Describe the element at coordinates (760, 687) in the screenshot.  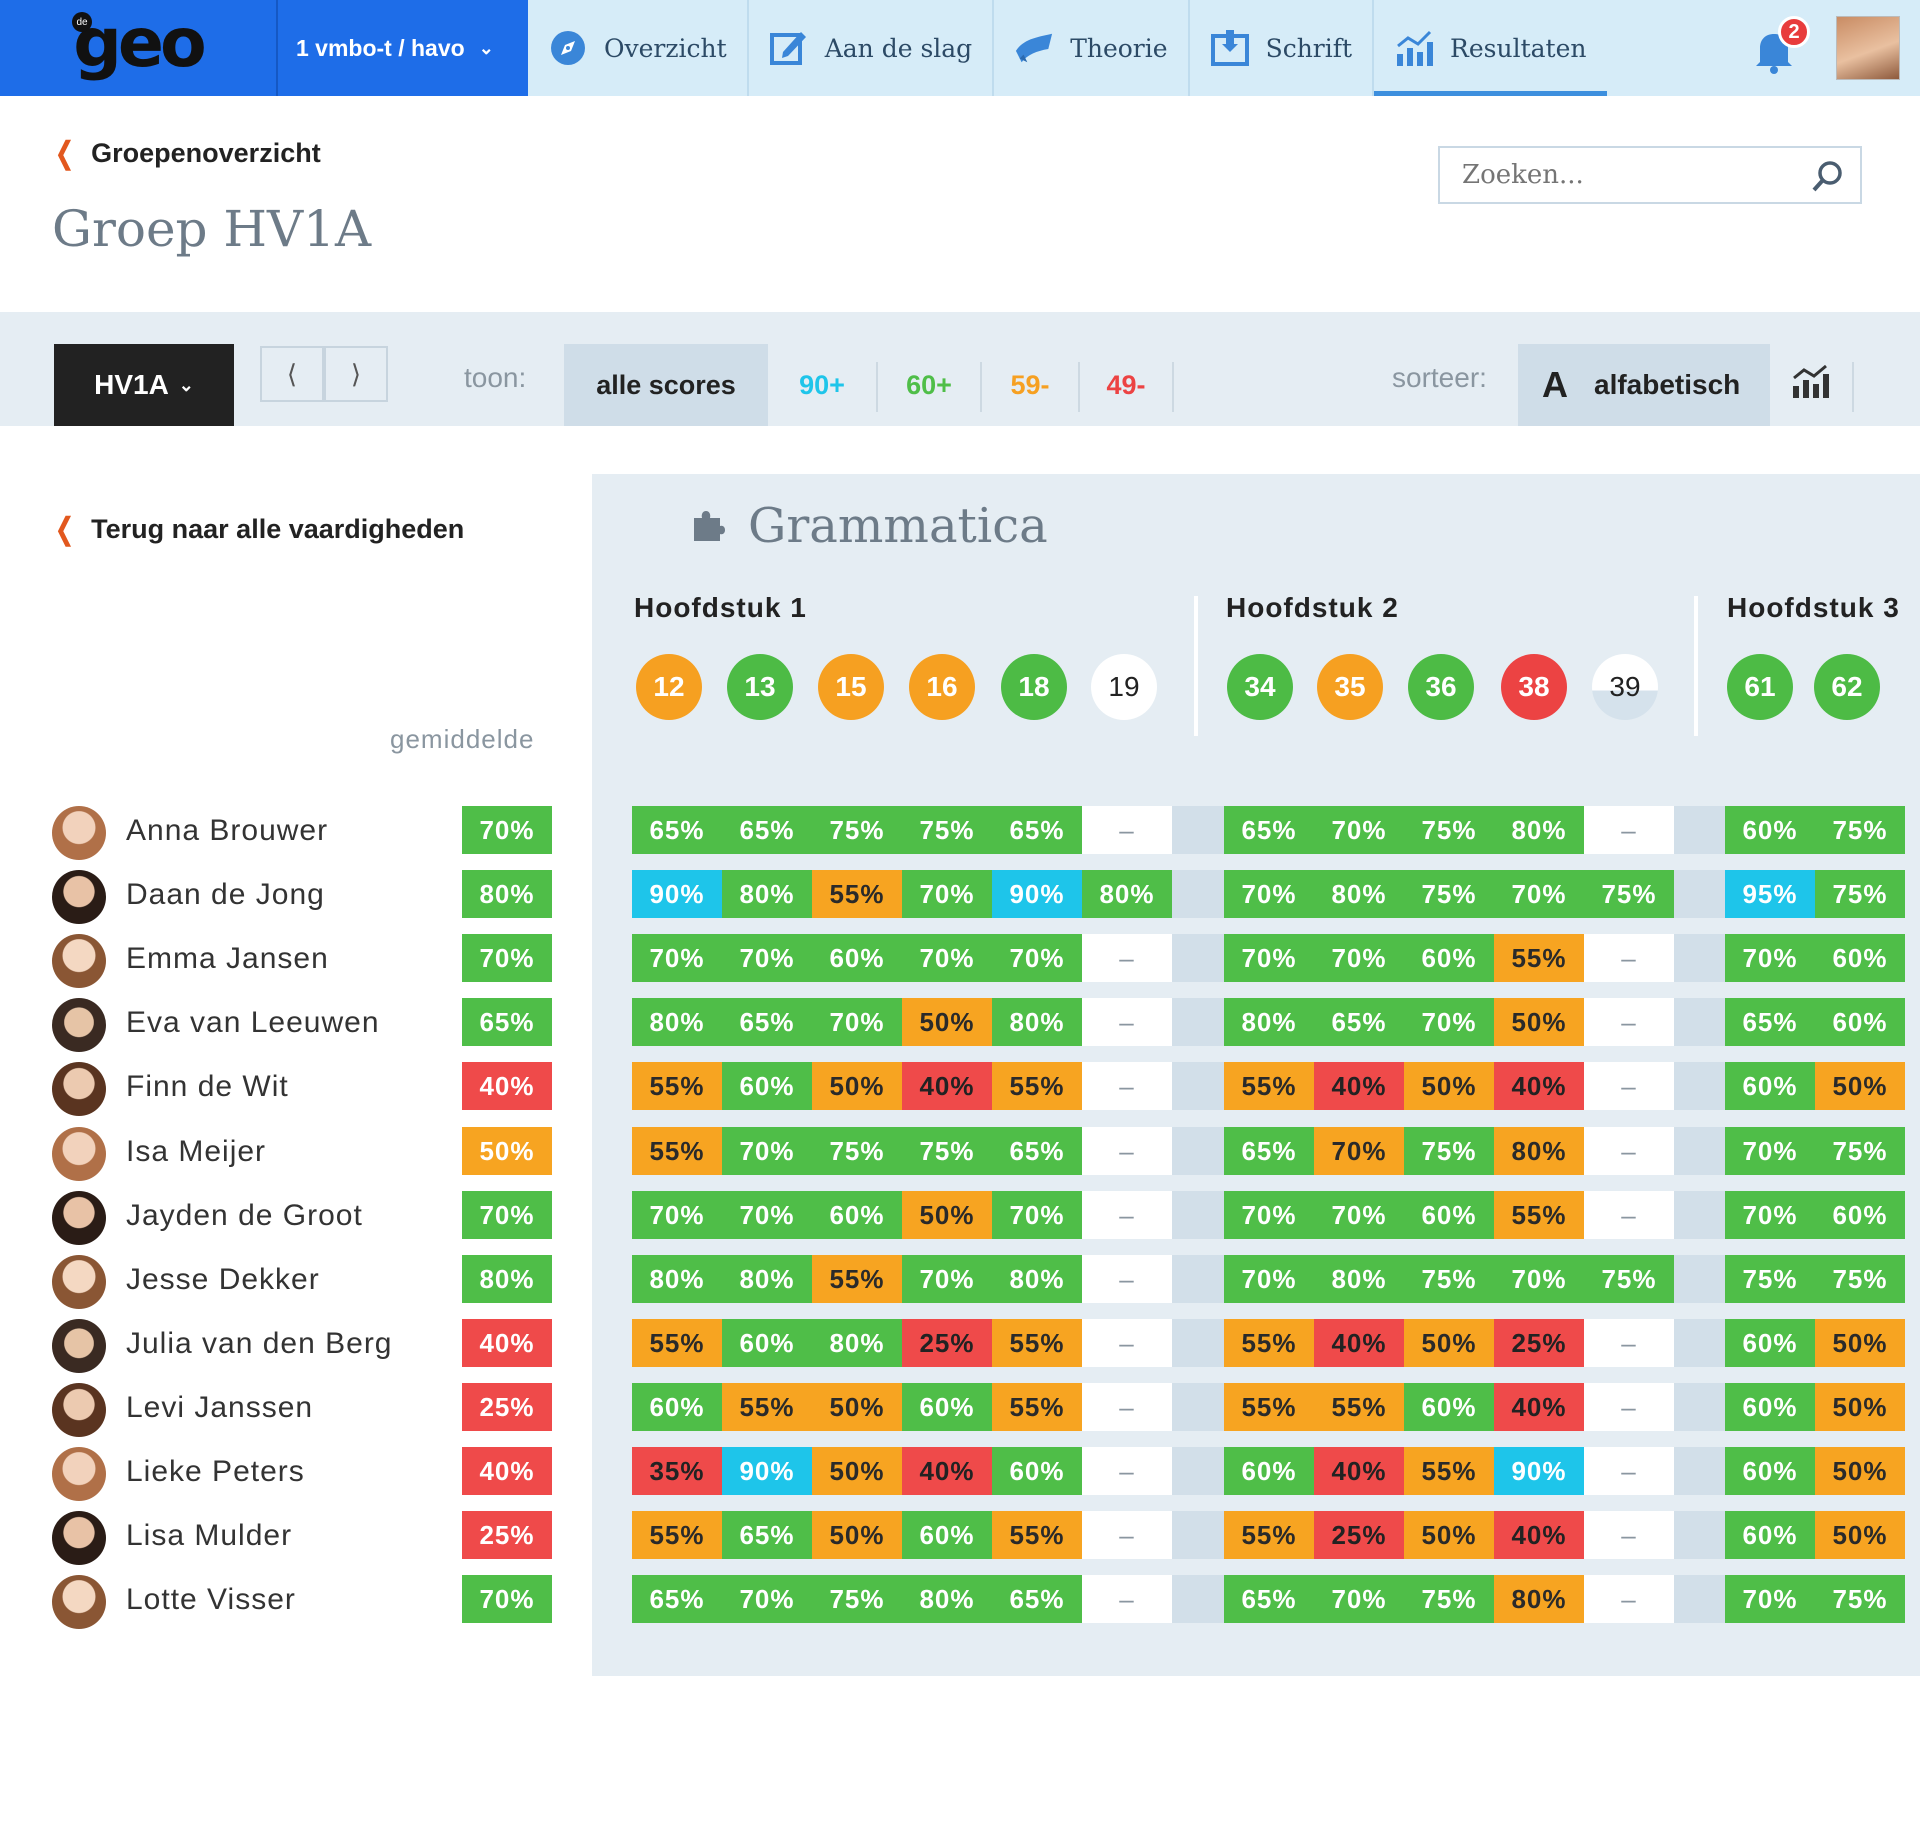
I see `lesson-badge: 13` at that location.